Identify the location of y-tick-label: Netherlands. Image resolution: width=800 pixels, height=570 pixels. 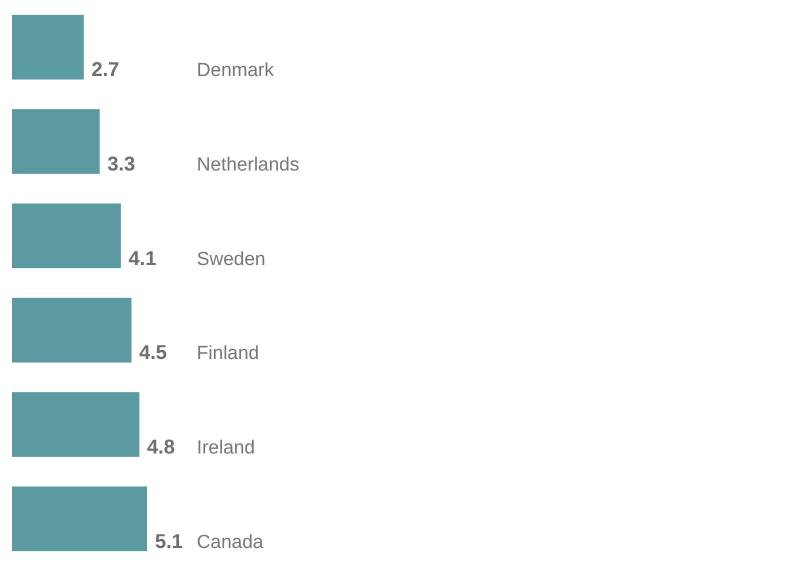
(248, 165).